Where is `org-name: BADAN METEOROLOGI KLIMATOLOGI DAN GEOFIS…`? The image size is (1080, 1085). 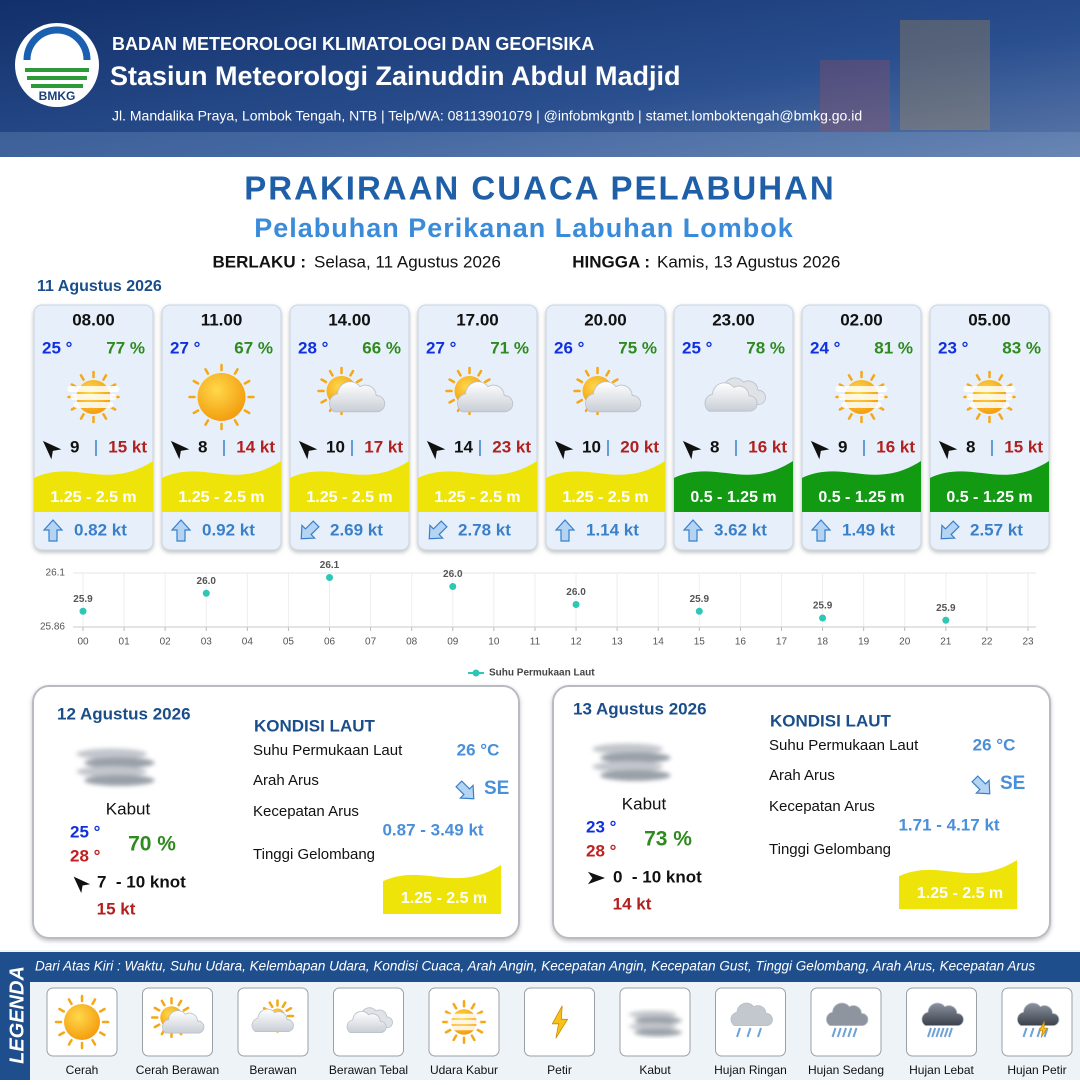
org-name: BADAN METEOROLOGI KLIMATOLOGI DAN GEOFIS… is located at coordinates (353, 44).